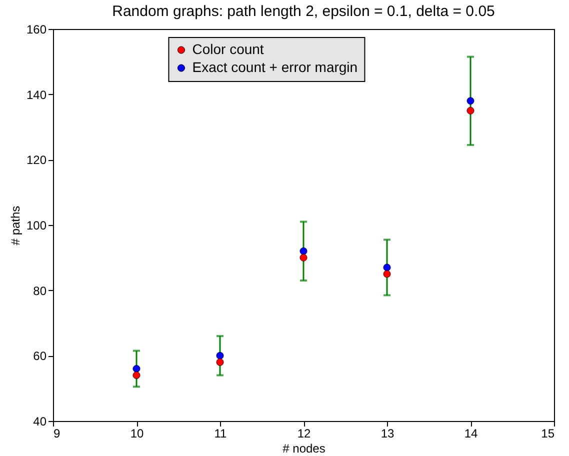 The image size is (569, 456). What do you see at coordinates (548, 433) in the screenshot?
I see `x-tick-label: 15` at bounding box center [548, 433].